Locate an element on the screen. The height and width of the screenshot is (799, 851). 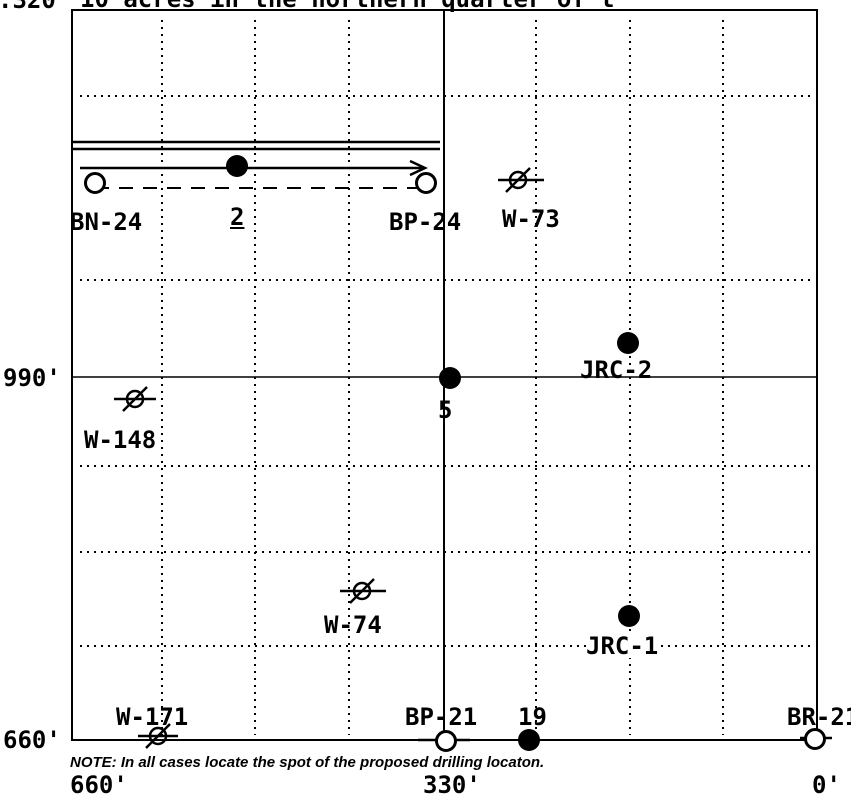
y-axis-label-990: 990' is located at coordinates (32, 378).